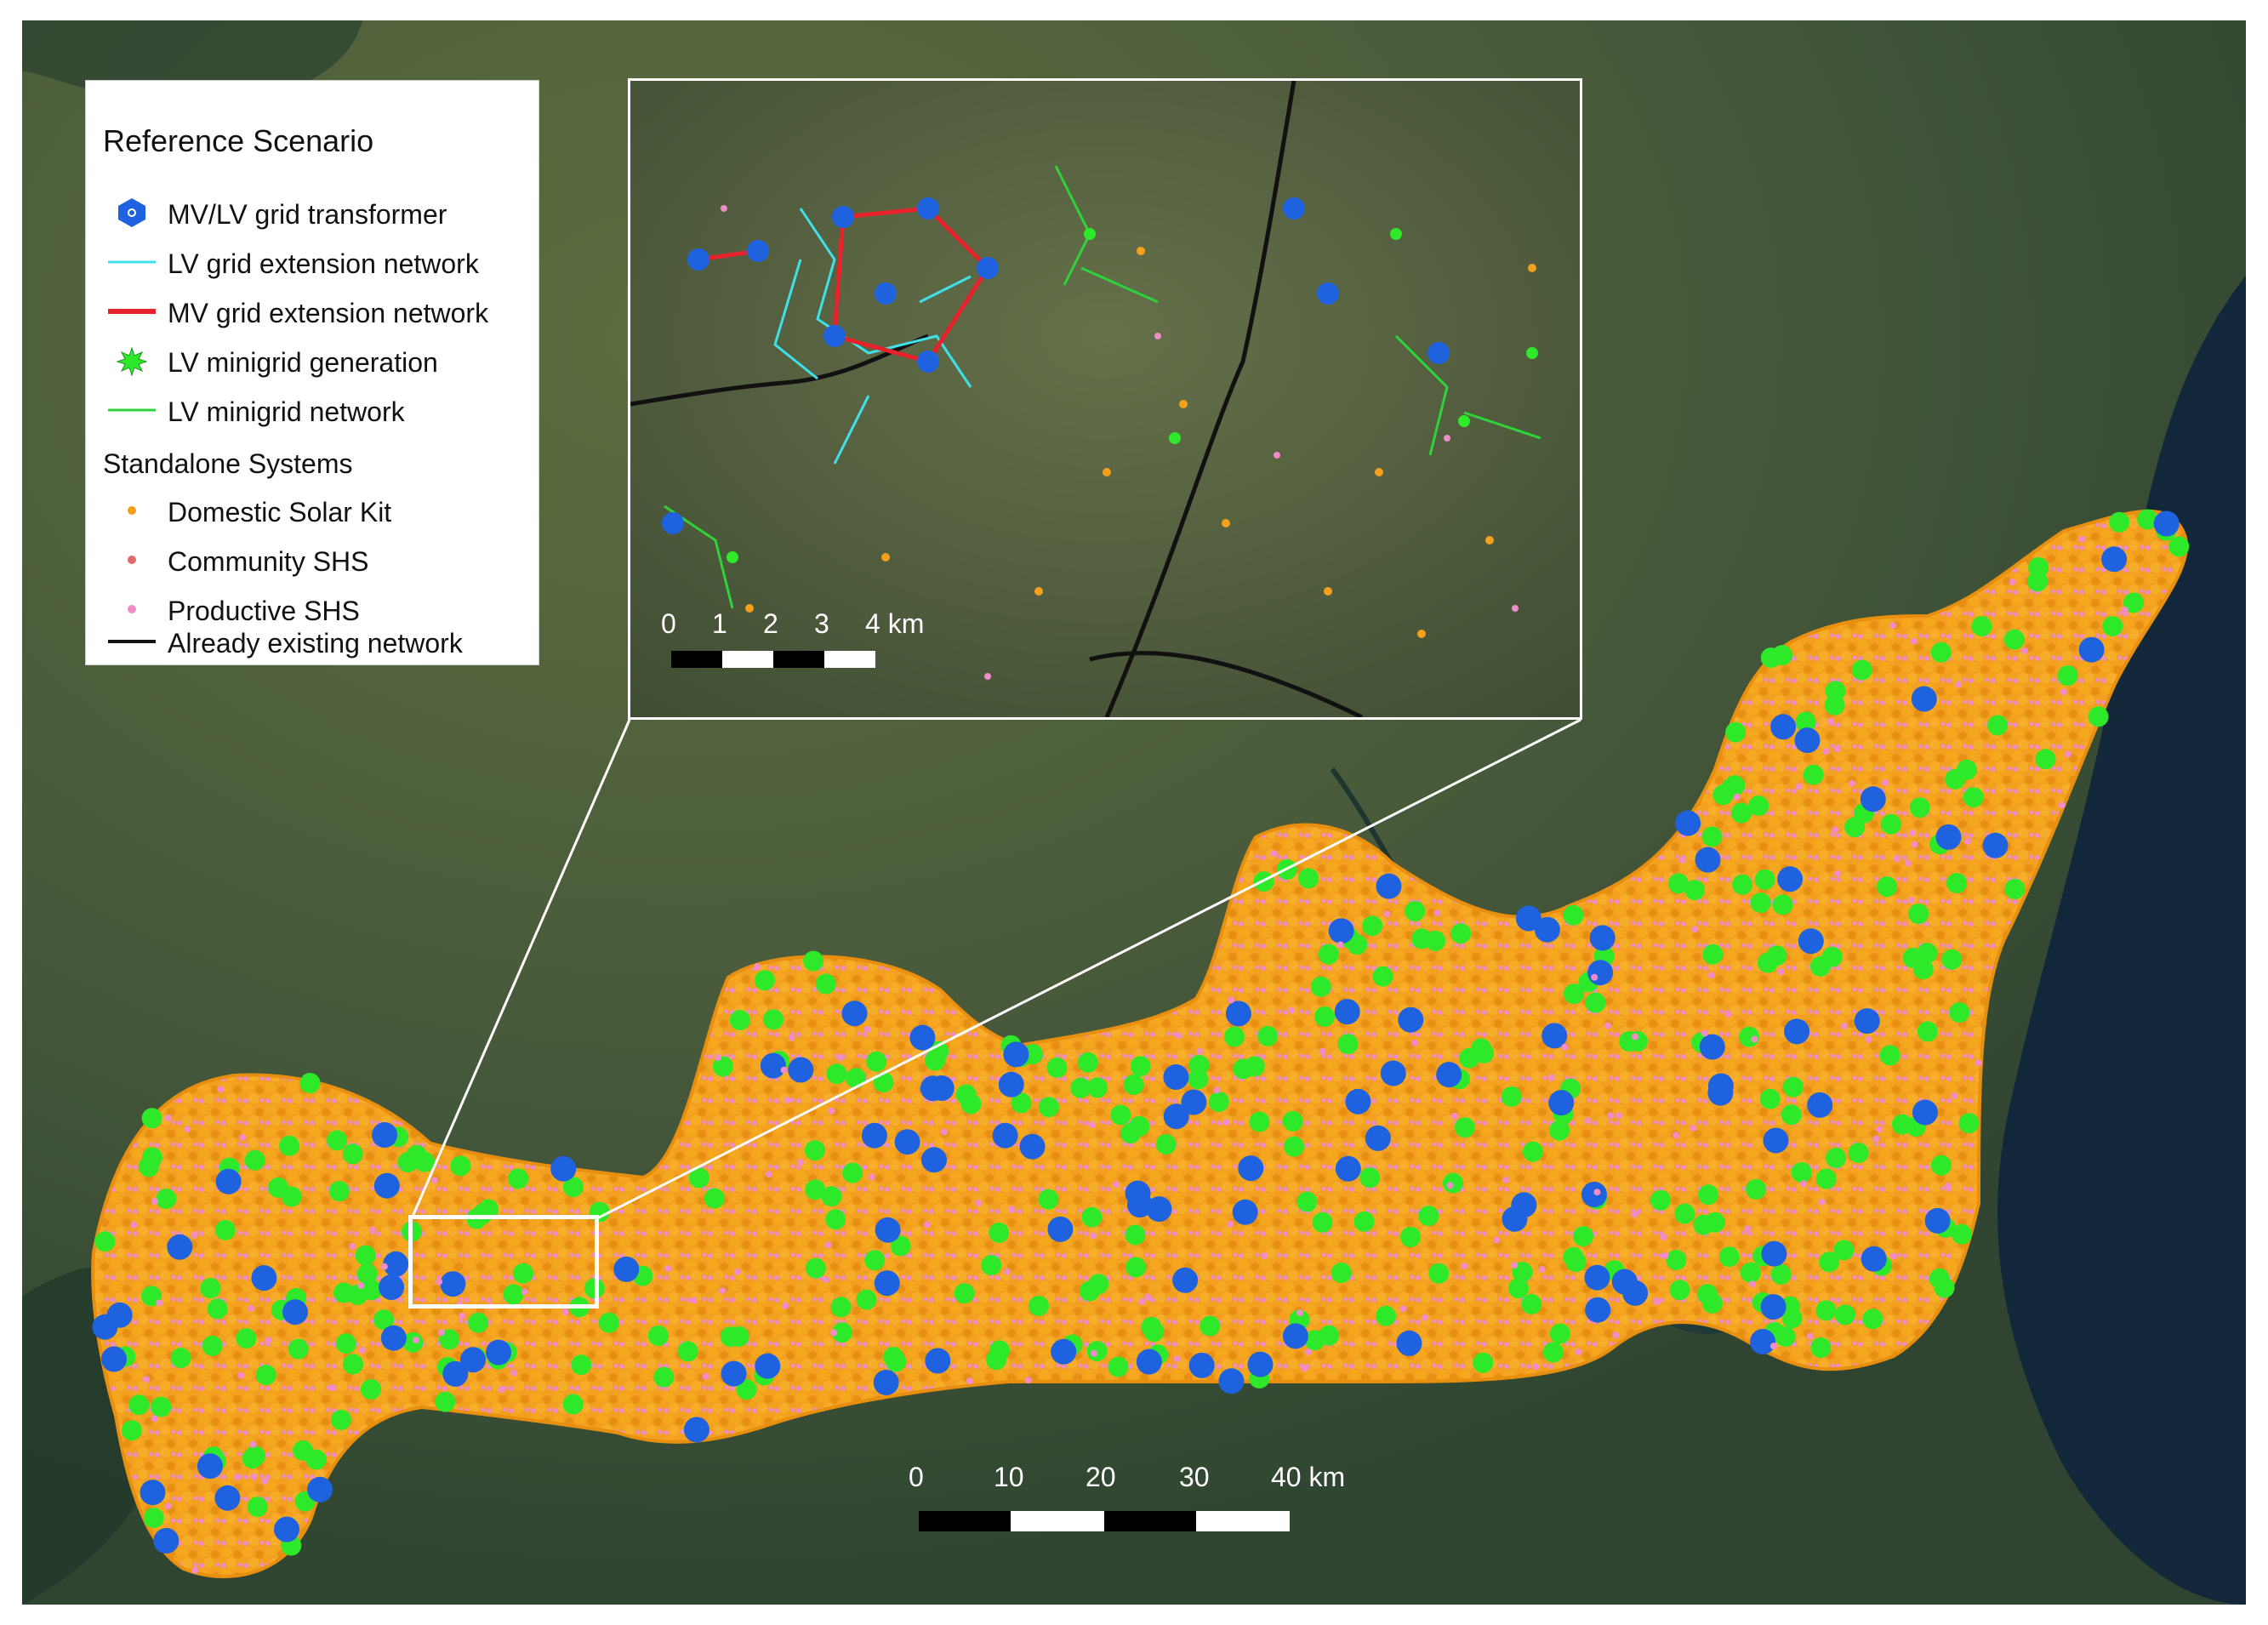 The image size is (2268, 1625). What do you see at coordinates (313, 262) in the screenshot?
I see `legend-item-lv-grid: LV grid extension network` at bounding box center [313, 262].